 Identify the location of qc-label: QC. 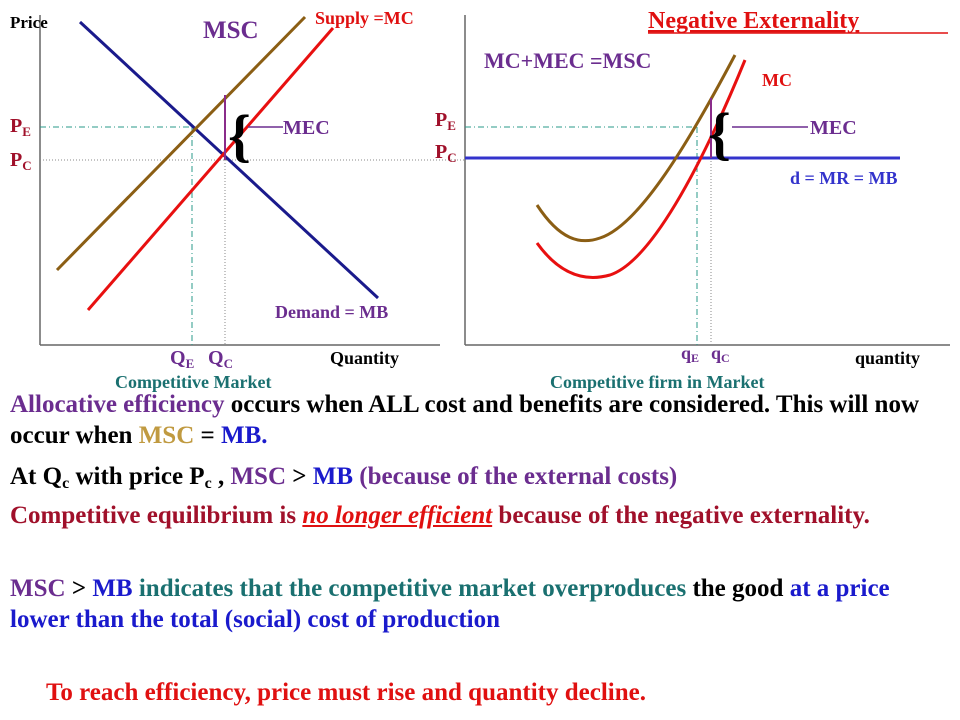
(220, 359).